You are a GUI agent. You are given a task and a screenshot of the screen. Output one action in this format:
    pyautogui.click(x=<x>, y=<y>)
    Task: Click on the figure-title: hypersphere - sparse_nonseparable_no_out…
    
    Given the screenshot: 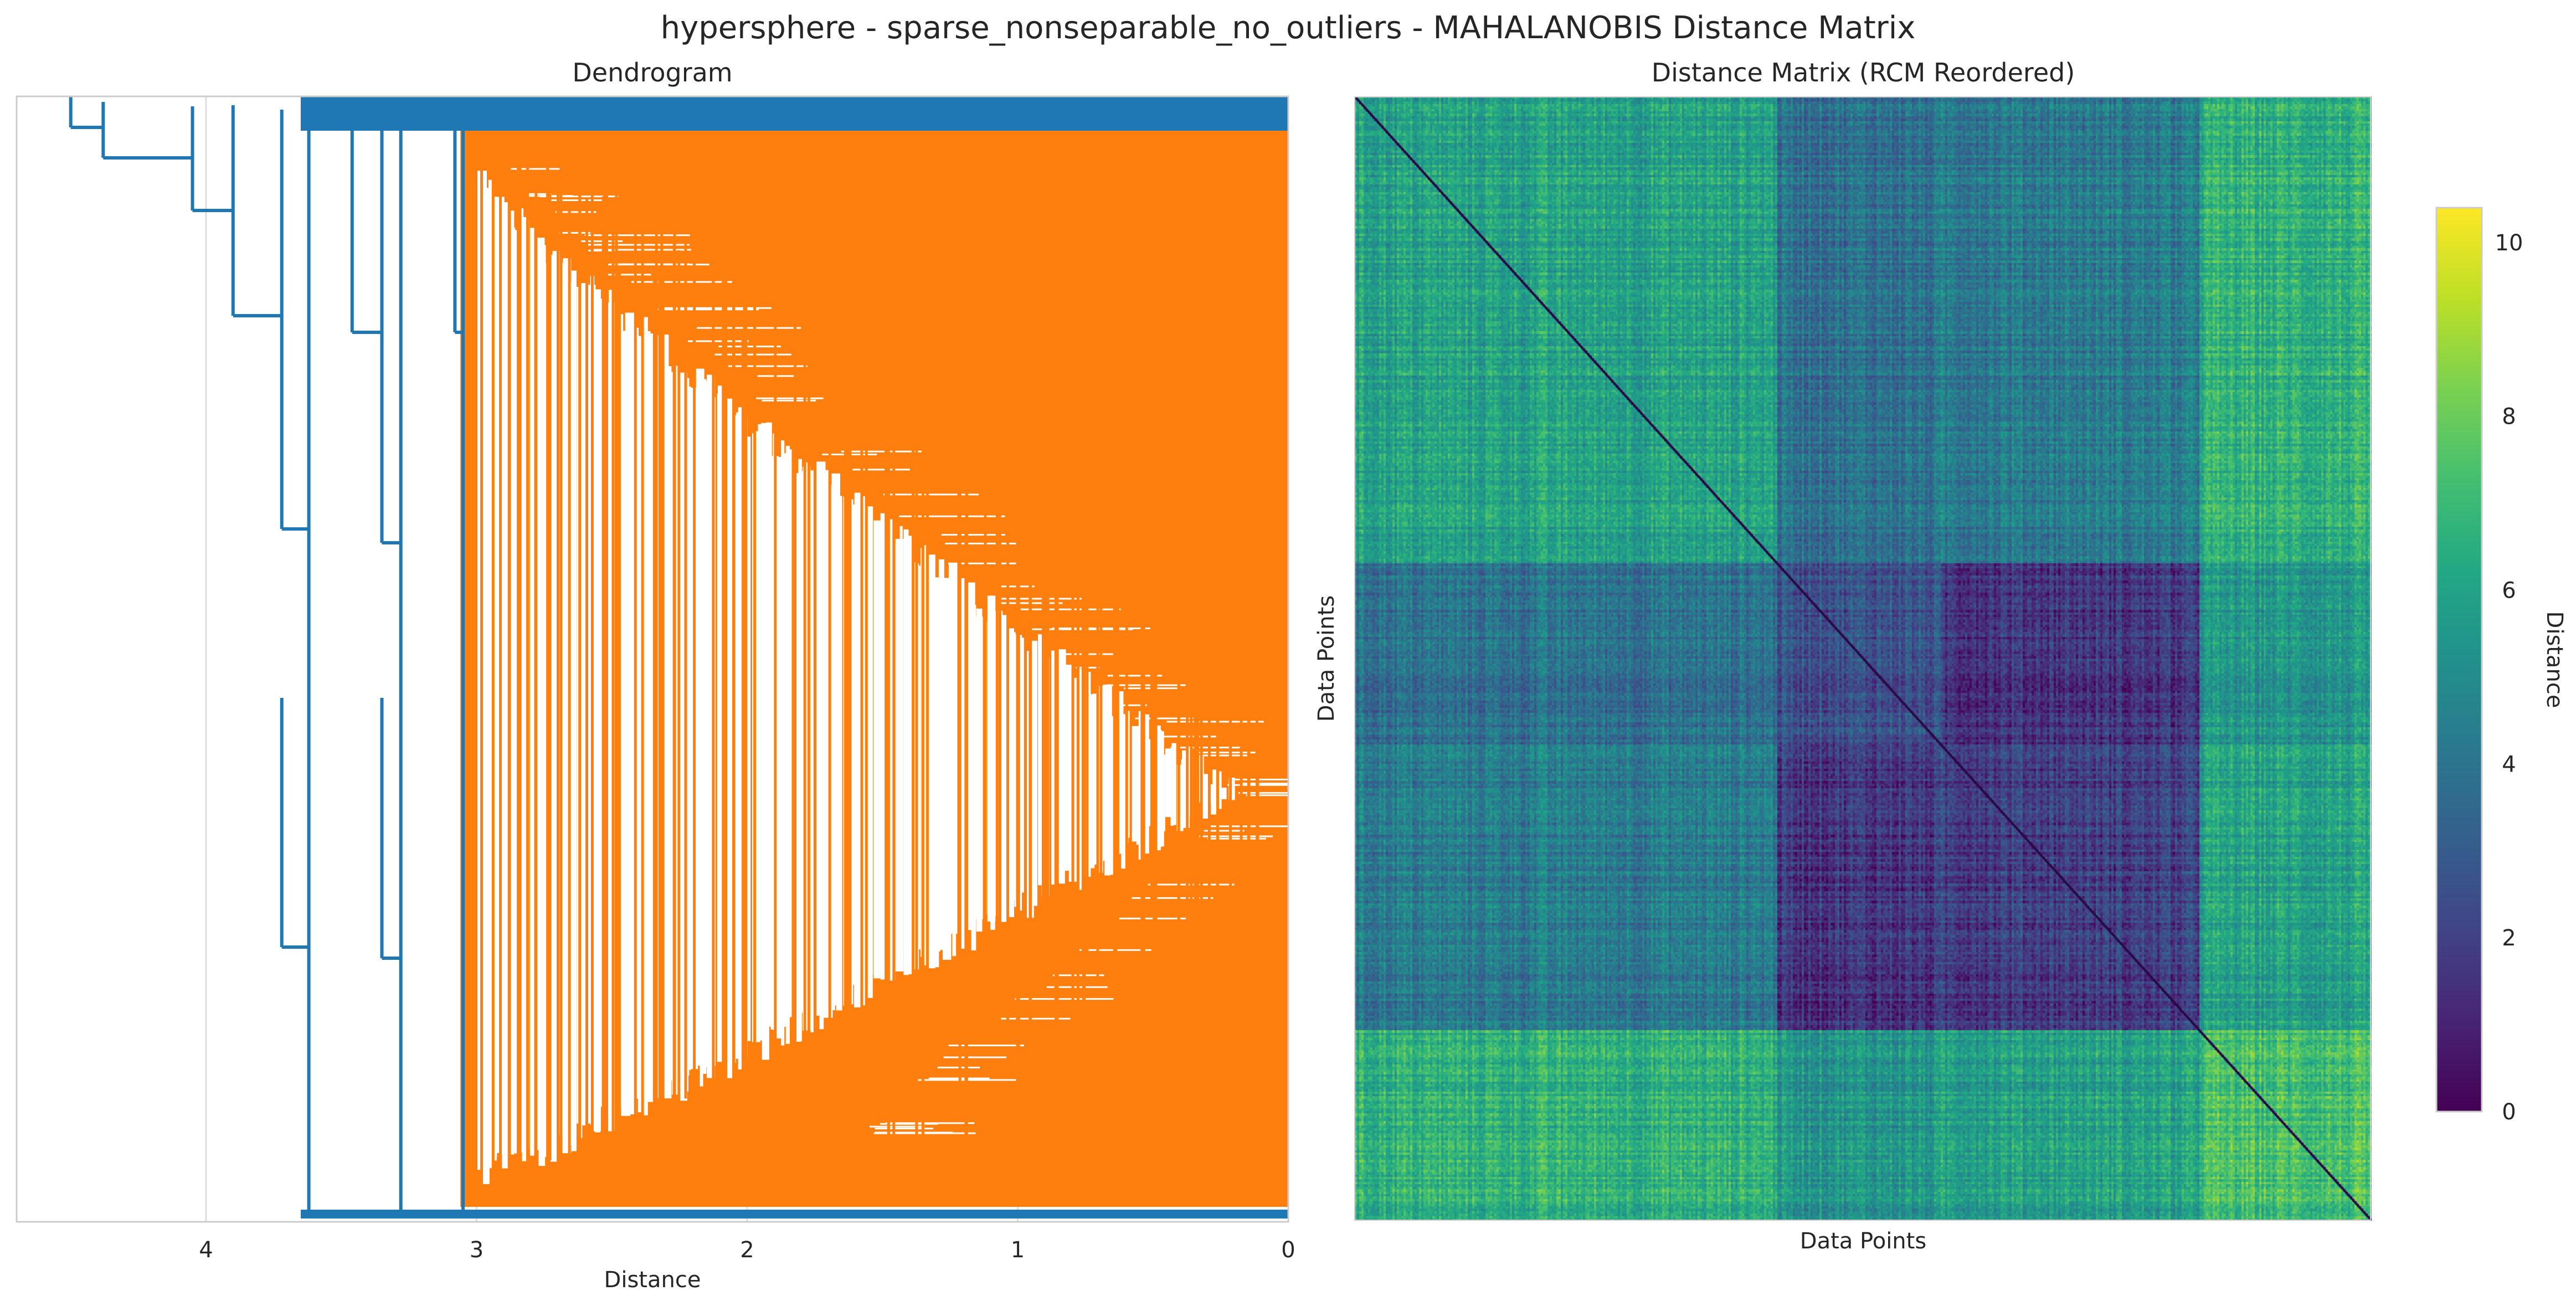 What is the action you would take?
    pyautogui.click(x=1288, y=28)
    